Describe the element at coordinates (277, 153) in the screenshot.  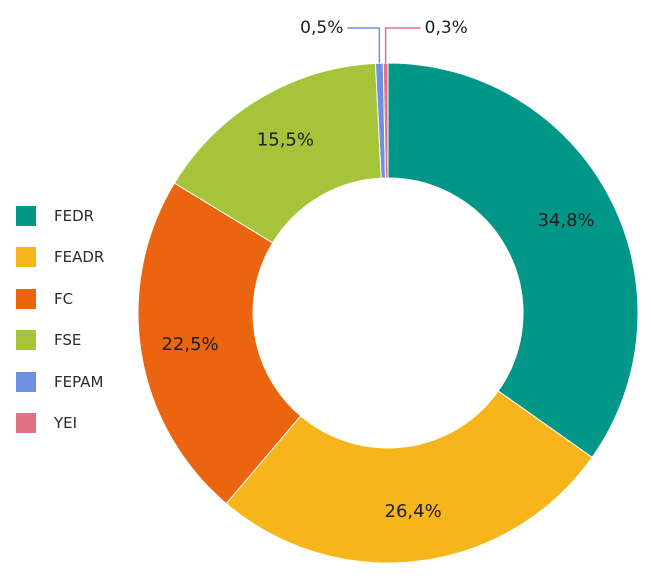
I see `slice-fse` at that location.